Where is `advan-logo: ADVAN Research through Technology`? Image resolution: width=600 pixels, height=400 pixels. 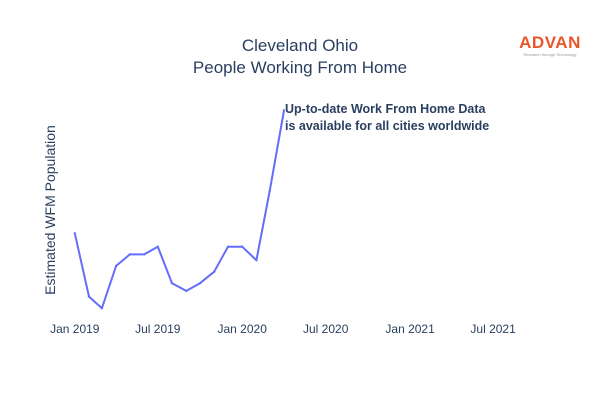
advan-logo: ADVAN Research through Technology is located at coordinates (550, 45).